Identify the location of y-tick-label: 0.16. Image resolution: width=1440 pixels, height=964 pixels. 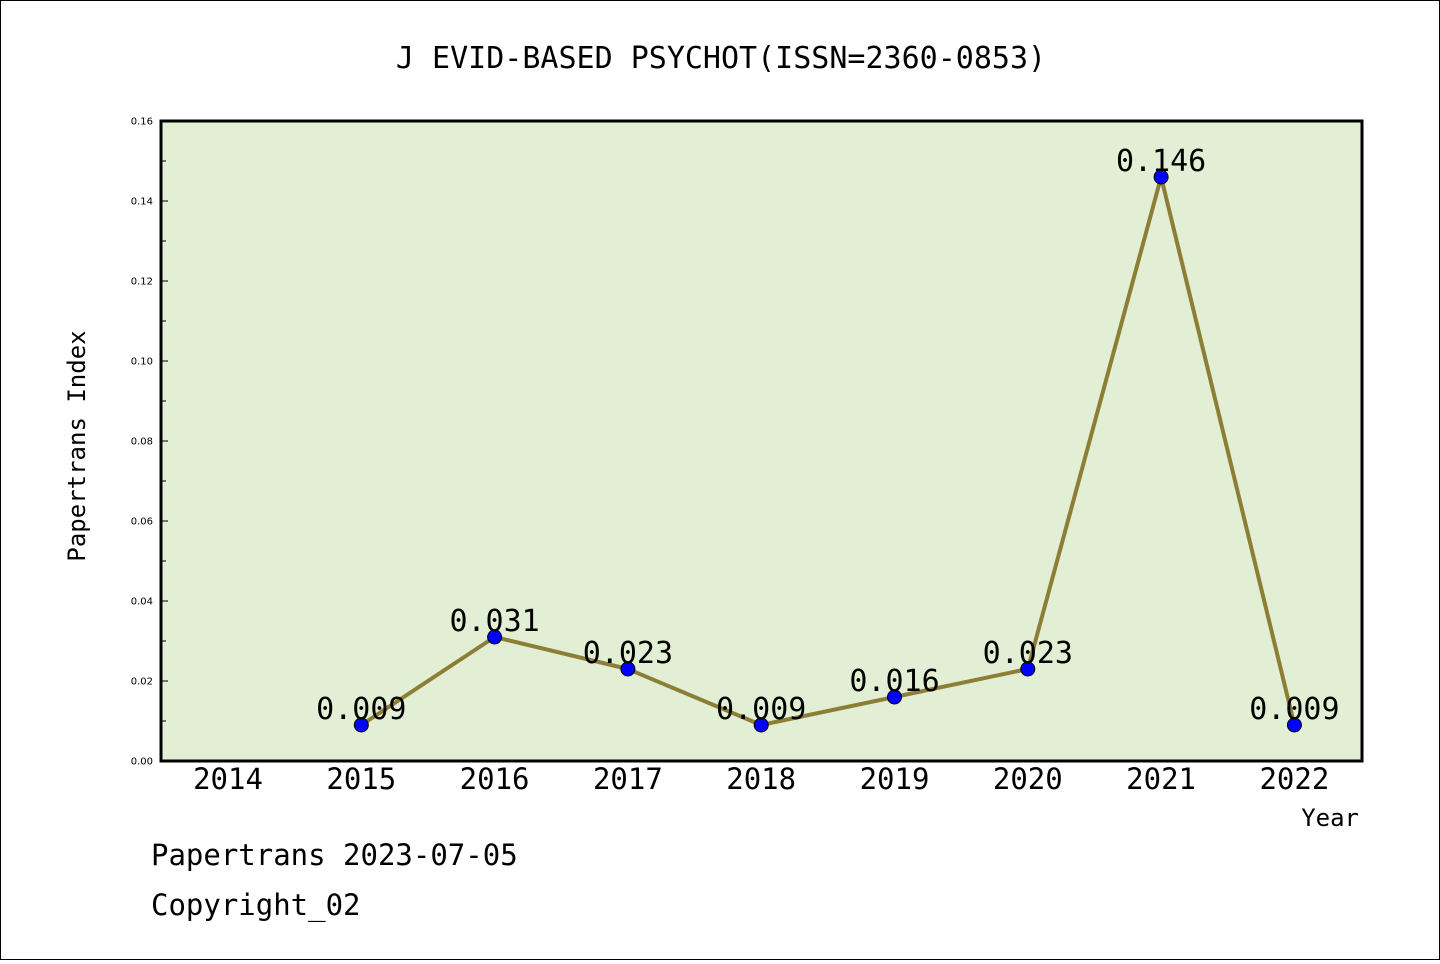
(142, 122).